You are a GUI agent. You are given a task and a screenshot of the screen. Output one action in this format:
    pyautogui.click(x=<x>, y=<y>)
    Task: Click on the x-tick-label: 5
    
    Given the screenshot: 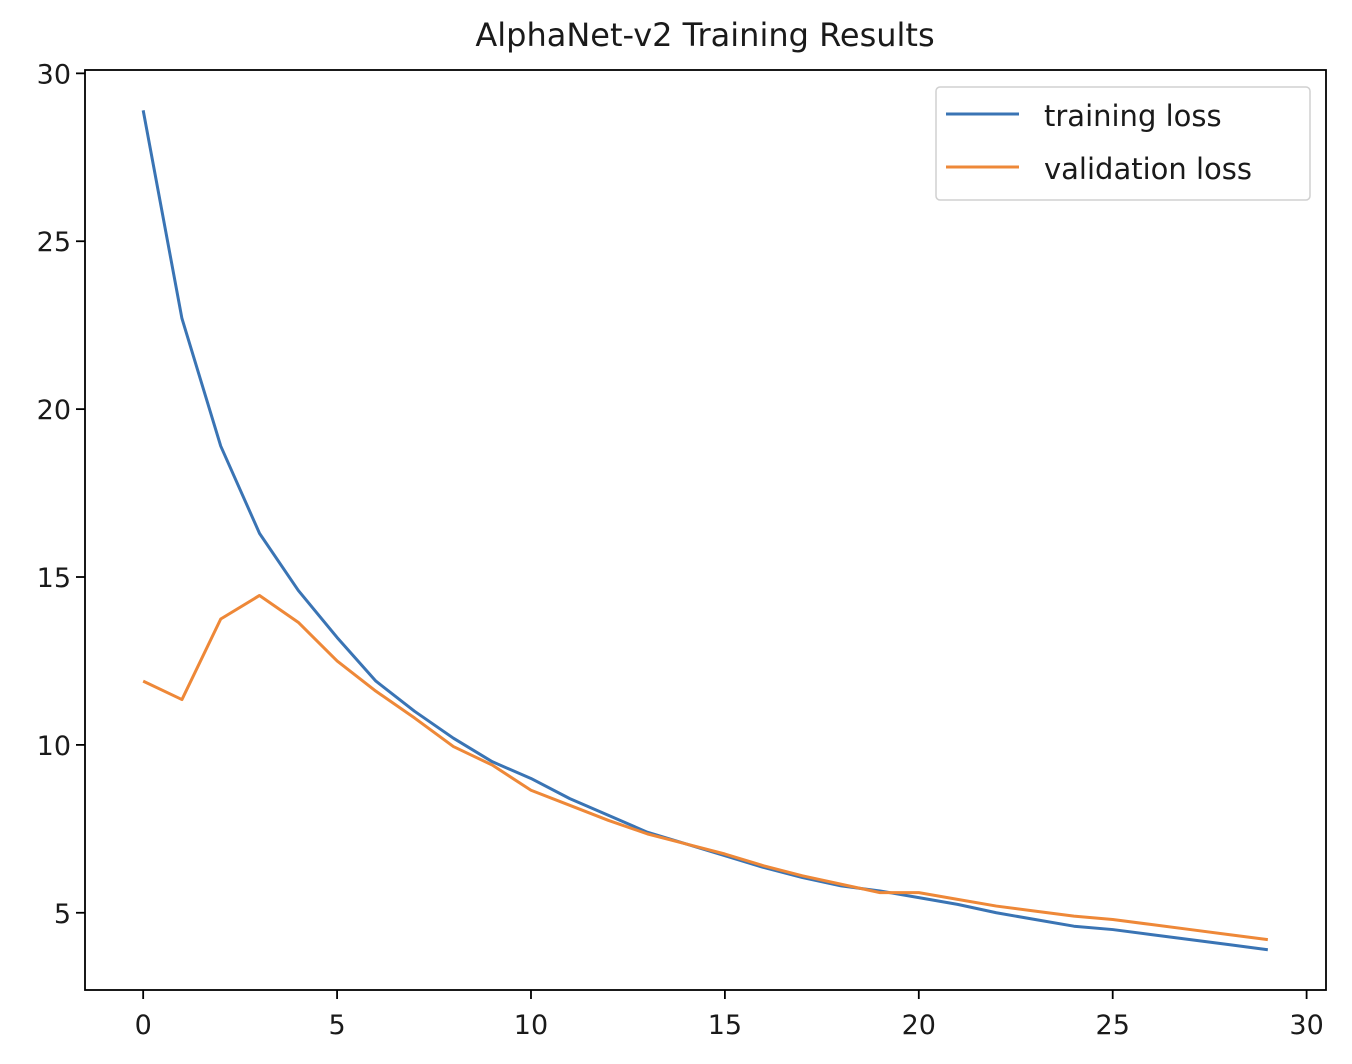 What is the action you would take?
    pyautogui.click(x=336, y=1025)
    